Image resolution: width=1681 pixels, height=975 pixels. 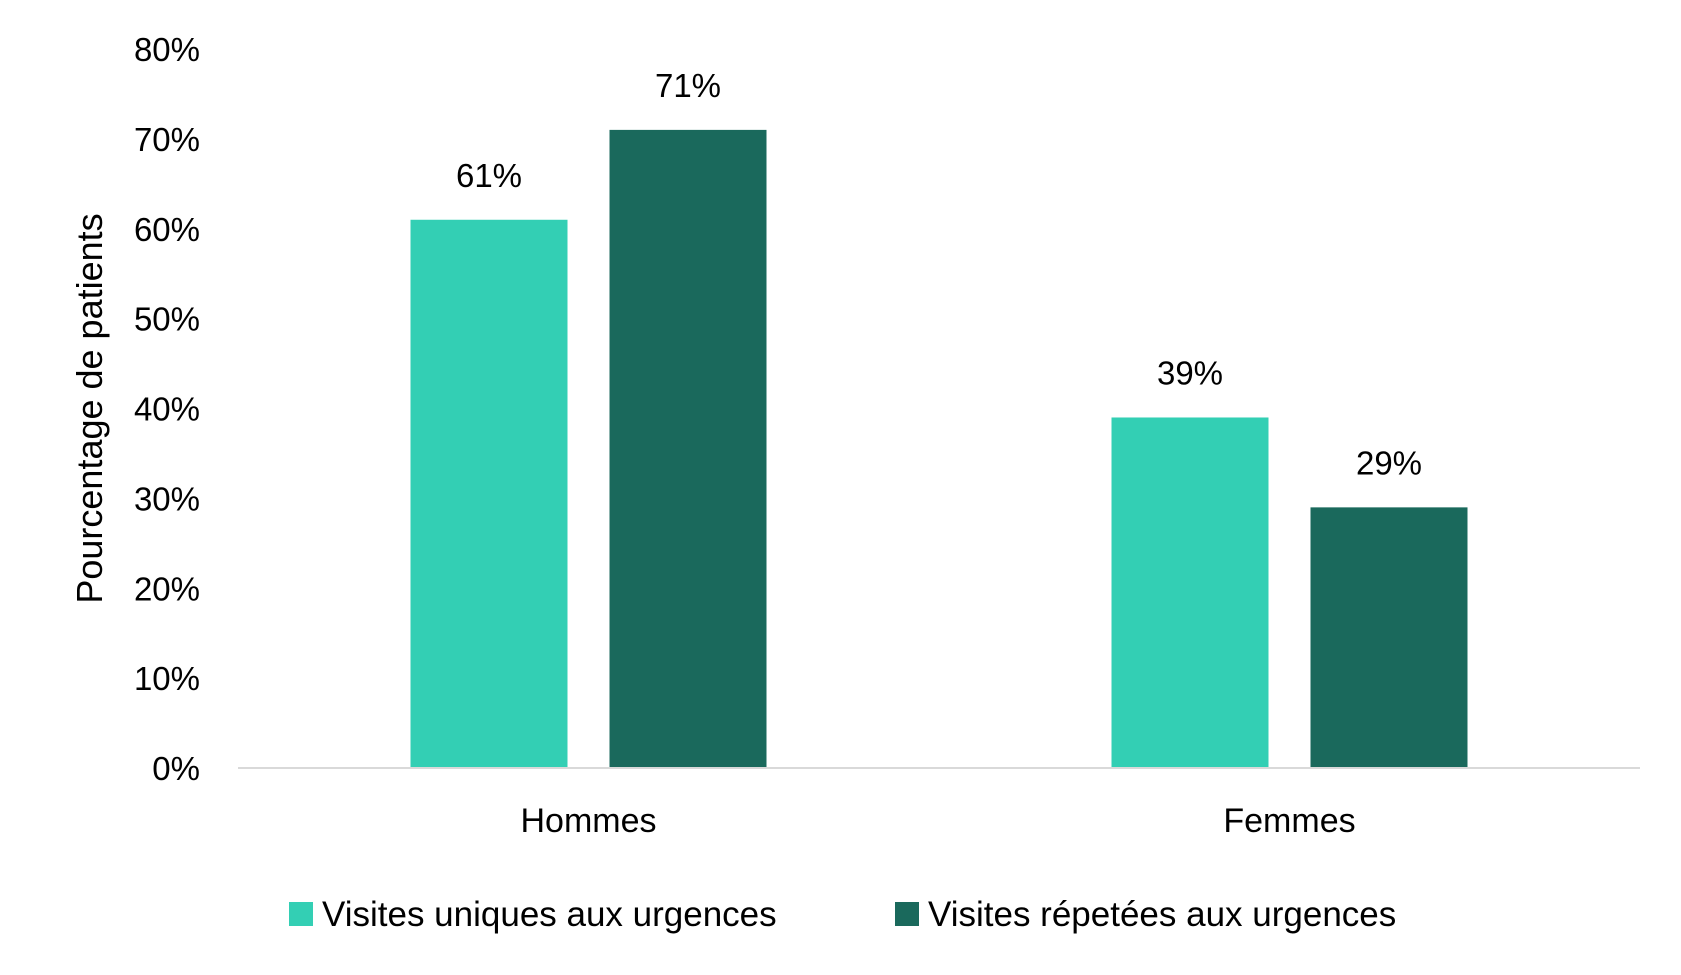 What do you see at coordinates (167, 49) in the screenshot?
I see `y-tick-label: 80%` at bounding box center [167, 49].